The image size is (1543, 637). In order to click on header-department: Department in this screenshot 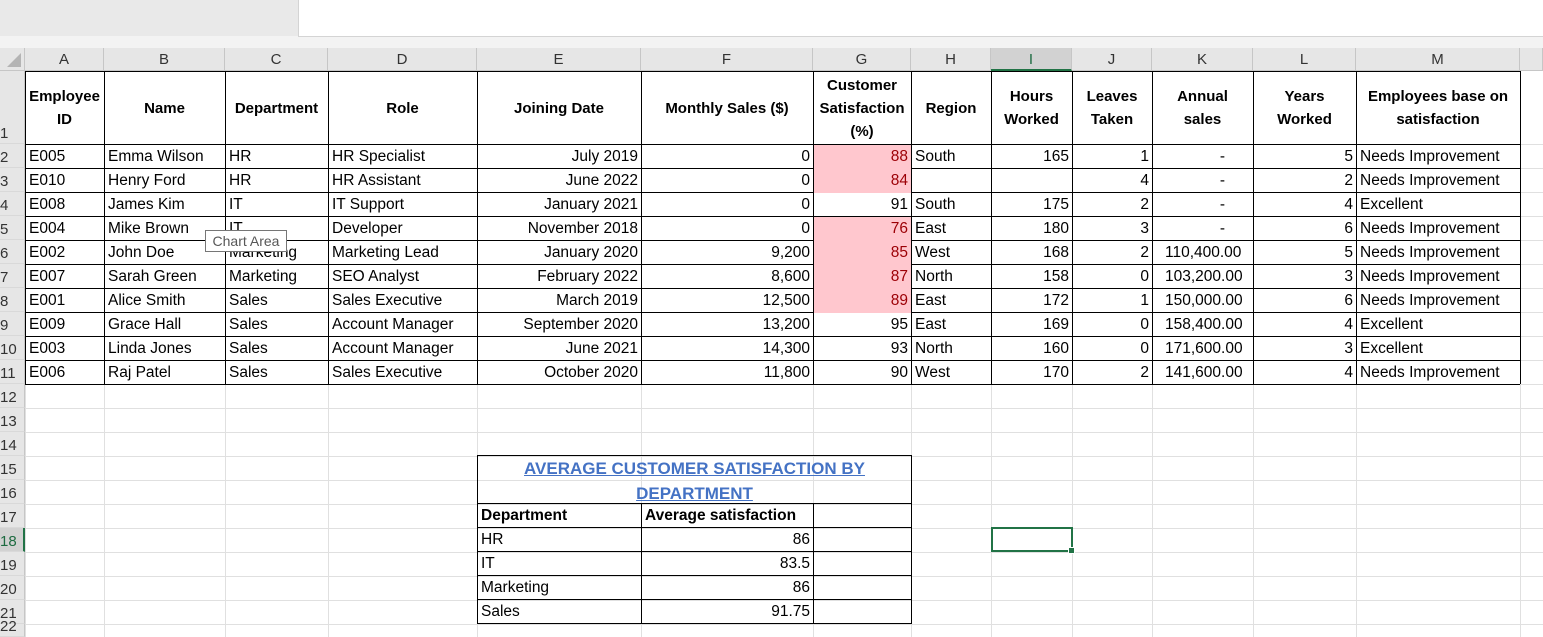, I will do `click(276, 108)`.